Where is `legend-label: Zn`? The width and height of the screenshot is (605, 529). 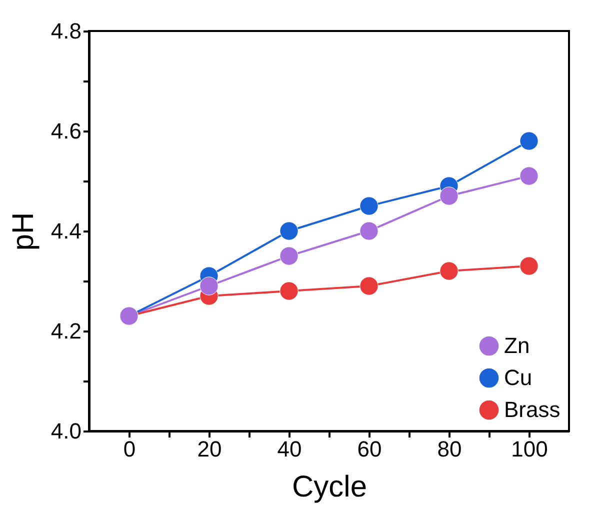 legend-label: Zn is located at coordinates (517, 345).